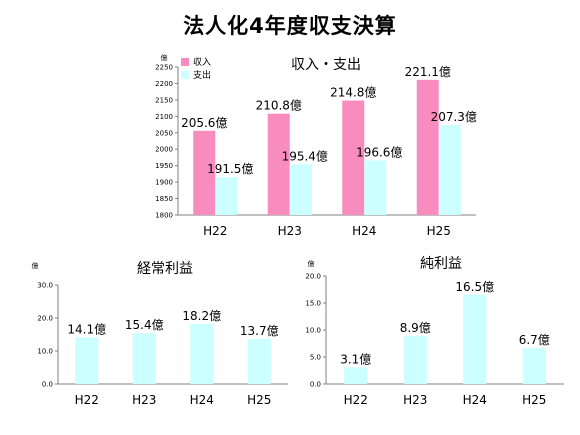 The height and width of the screenshot is (435, 580). What do you see at coordinates (290, 26) in the screenshot?
I see `page-title: 法人化4年度収支決算` at bounding box center [290, 26].